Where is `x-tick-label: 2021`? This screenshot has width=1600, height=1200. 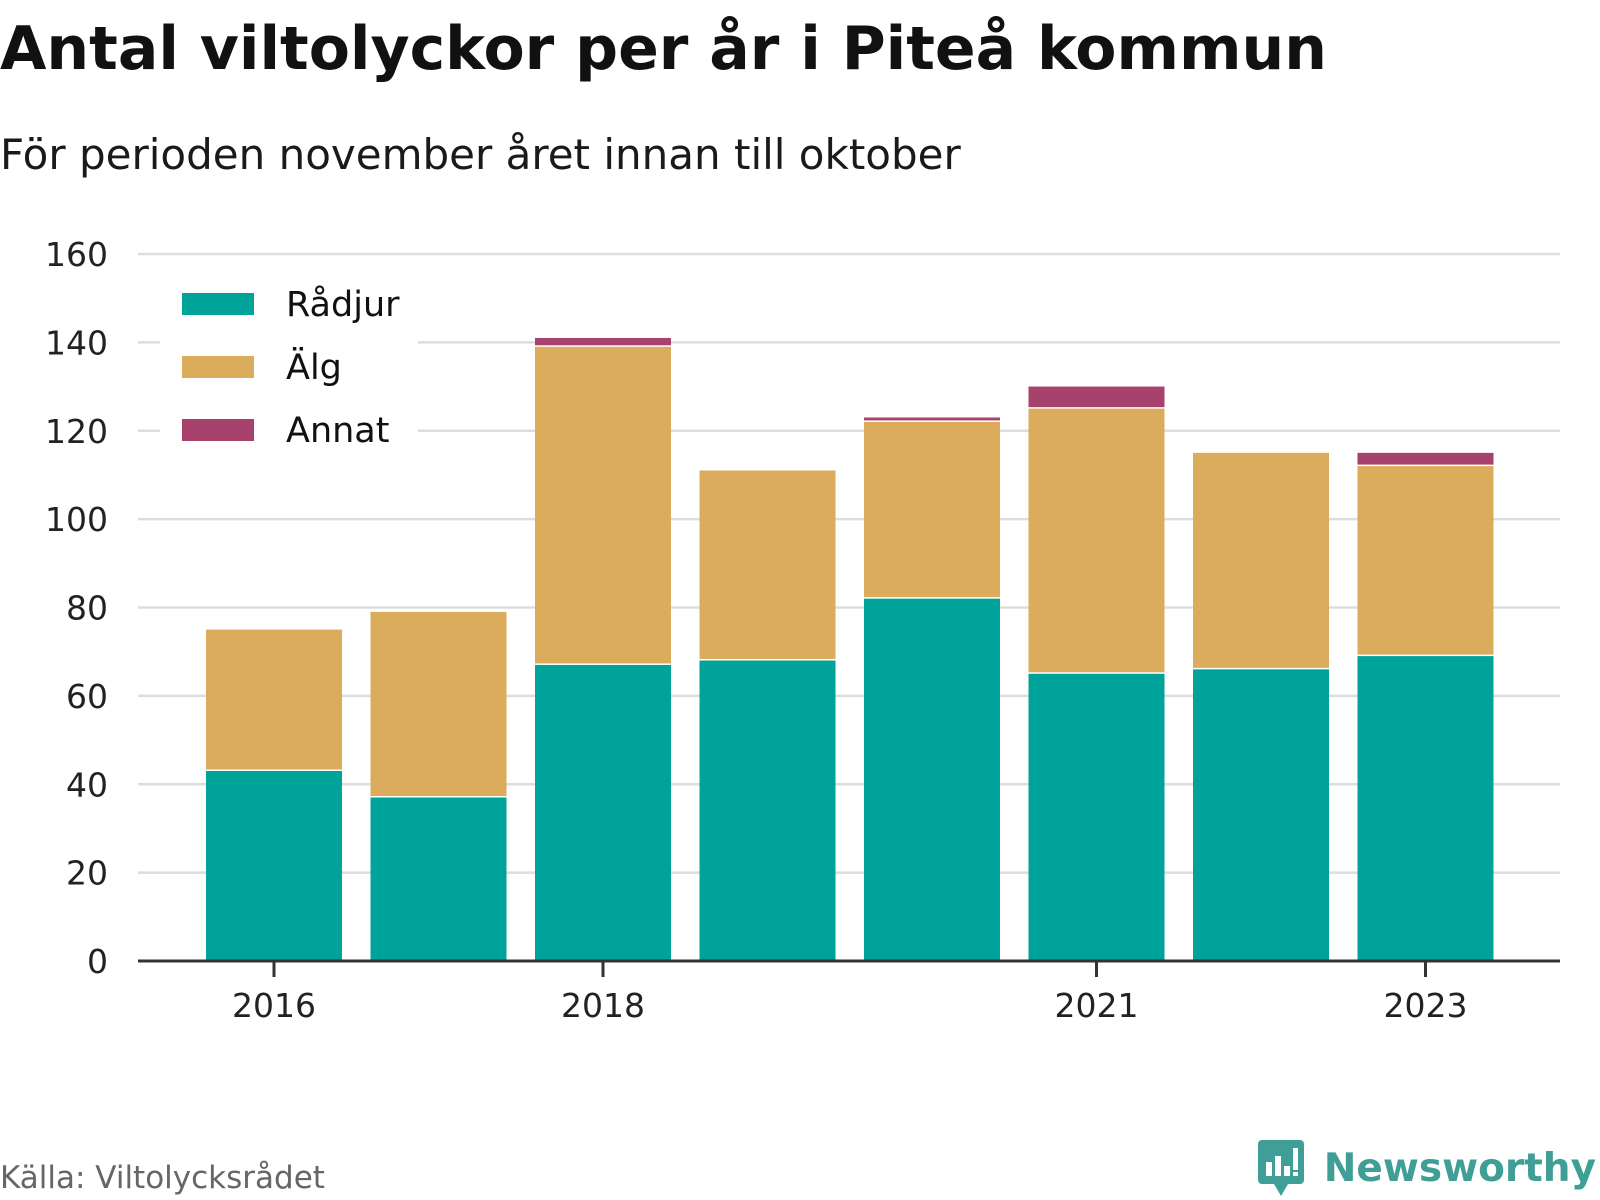 x-tick-label: 2021 is located at coordinates (1097, 1005).